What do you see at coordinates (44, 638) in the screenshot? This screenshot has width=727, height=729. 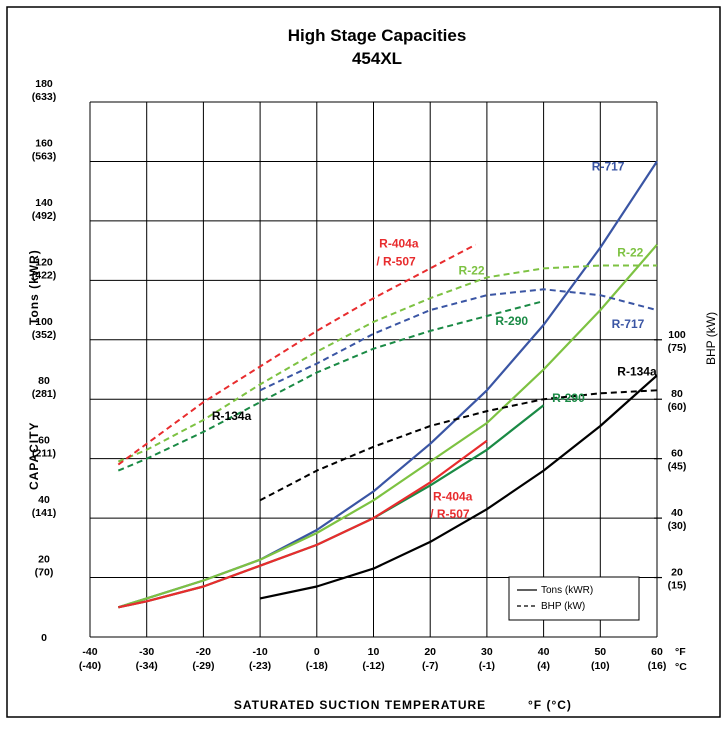 I see `y-tick-label: 0` at bounding box center [44, 638].